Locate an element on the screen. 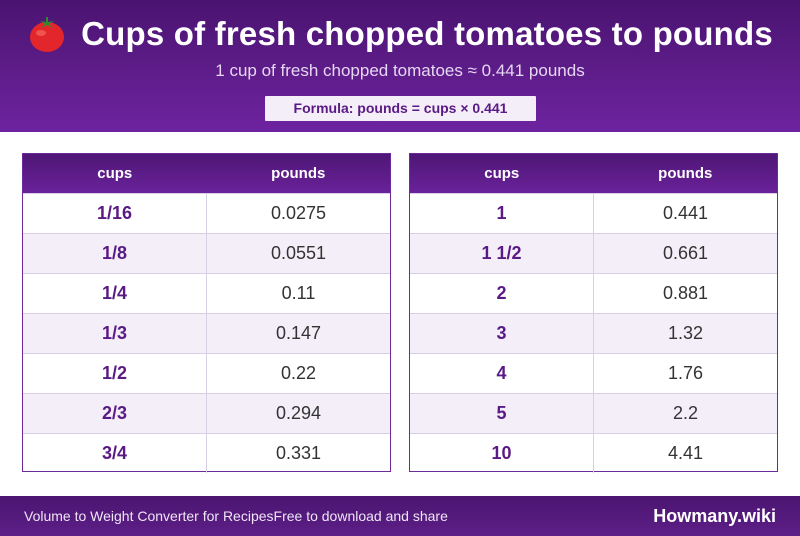 The width and height of the screenshot is (800, 536). table-row: 3/4 0.331 is located at coordinates (206, 453).